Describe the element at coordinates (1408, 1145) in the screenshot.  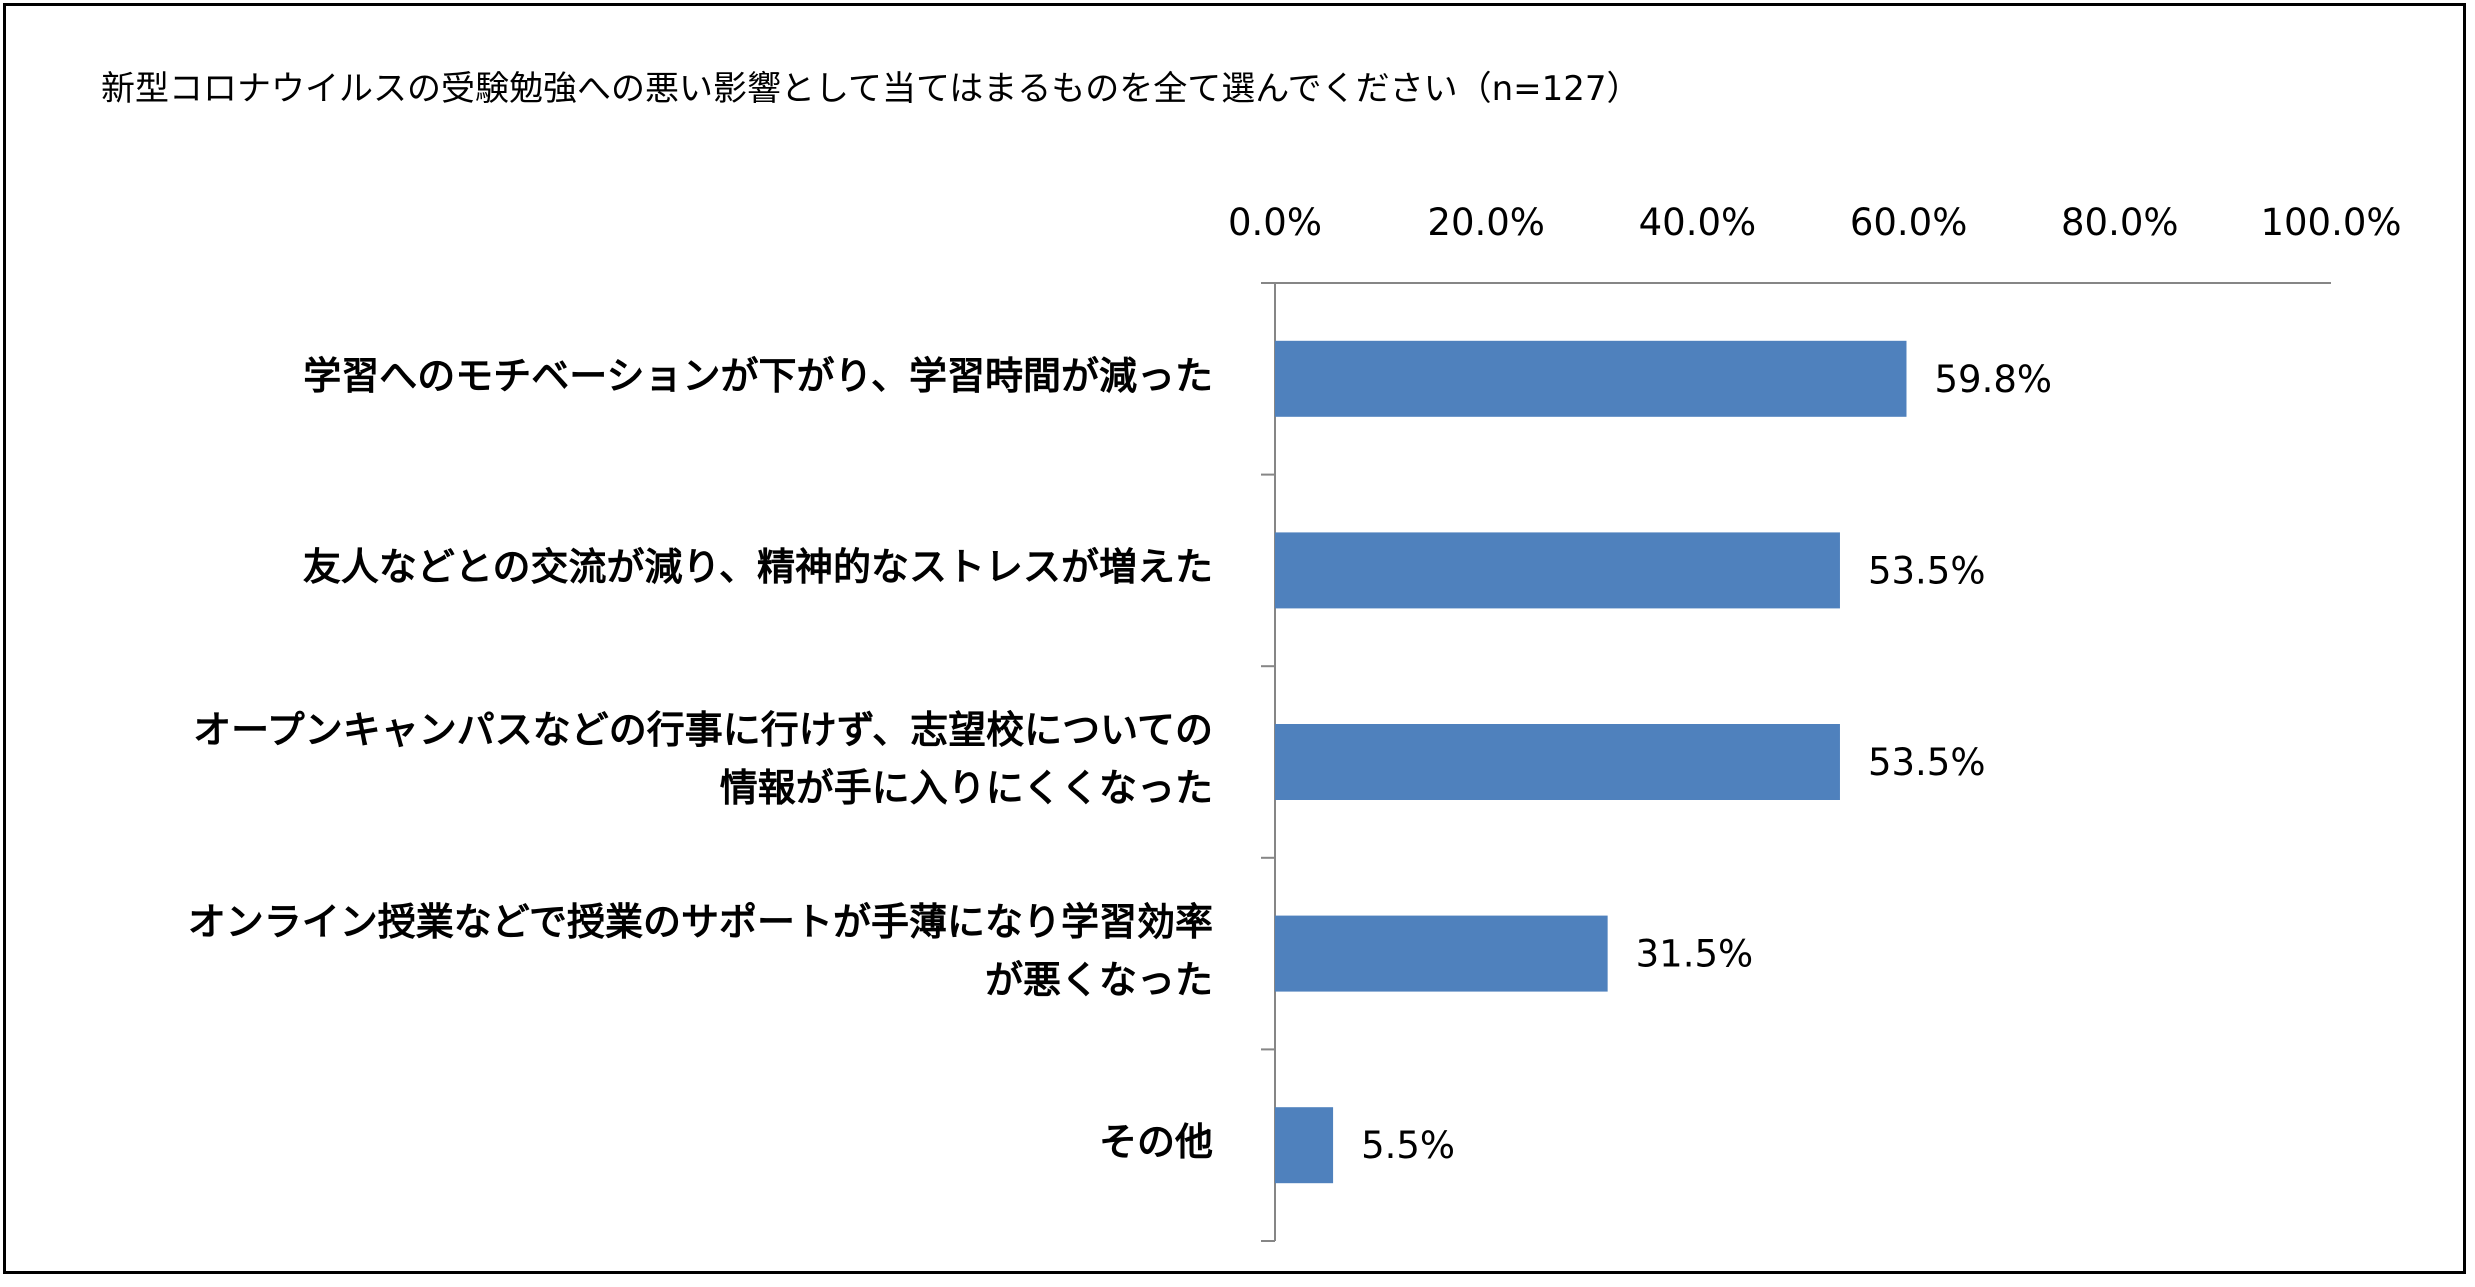
I see `data-label: 5.5%` at that location.